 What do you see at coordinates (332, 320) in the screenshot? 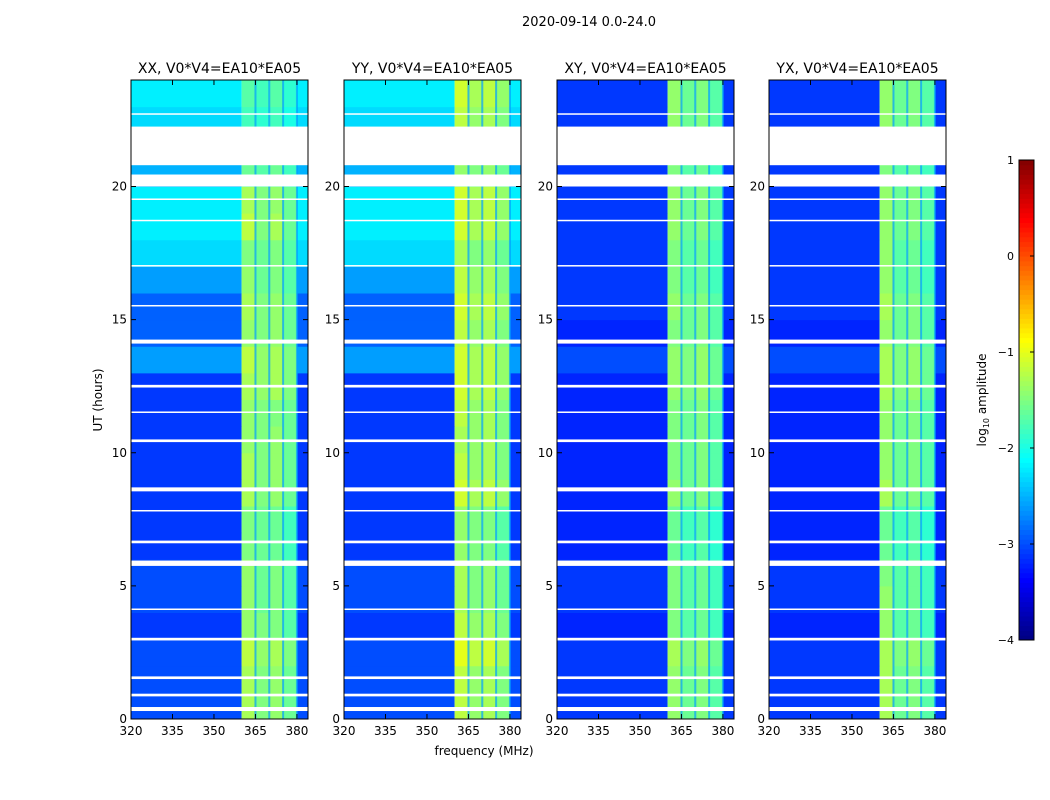
I see `y-tick-label: 15` at bounding box center [332, 320].